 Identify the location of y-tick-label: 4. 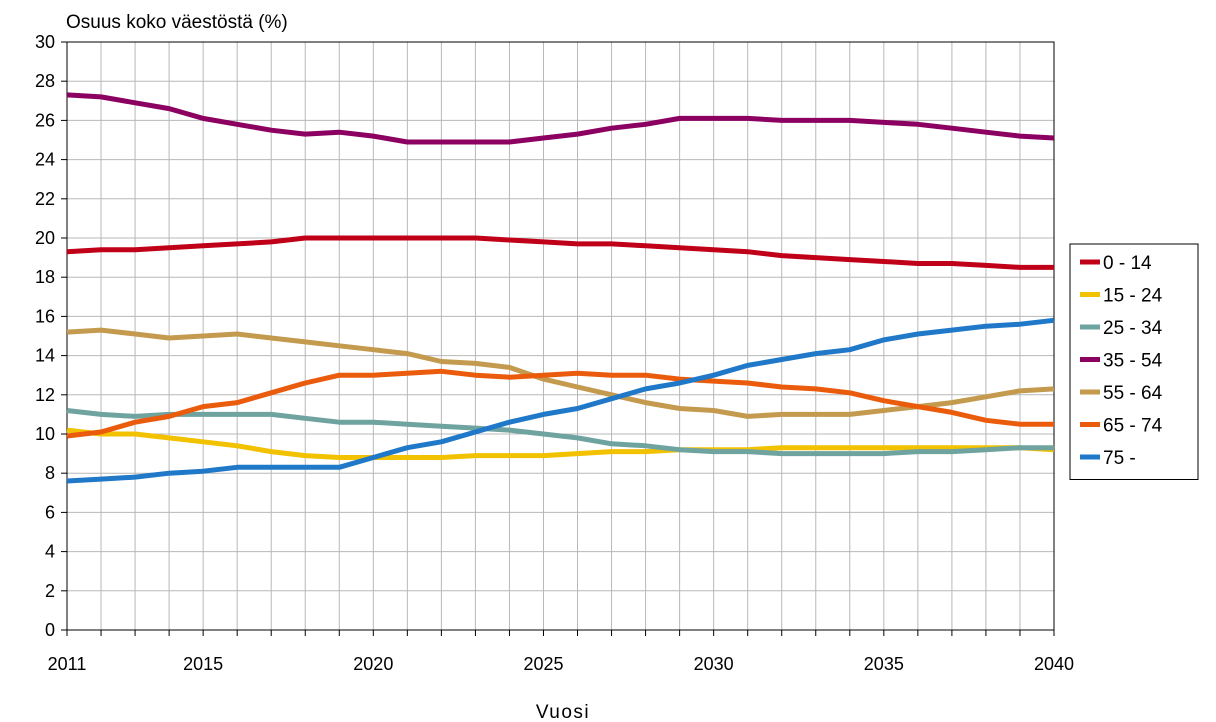
(50, 552).